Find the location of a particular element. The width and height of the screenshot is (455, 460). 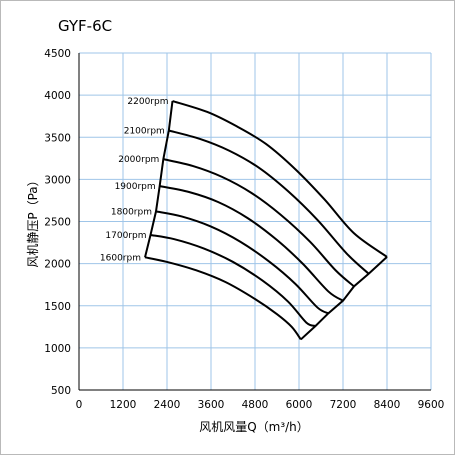

y-tick-label: 2500 is located at coordinates (57, 223).